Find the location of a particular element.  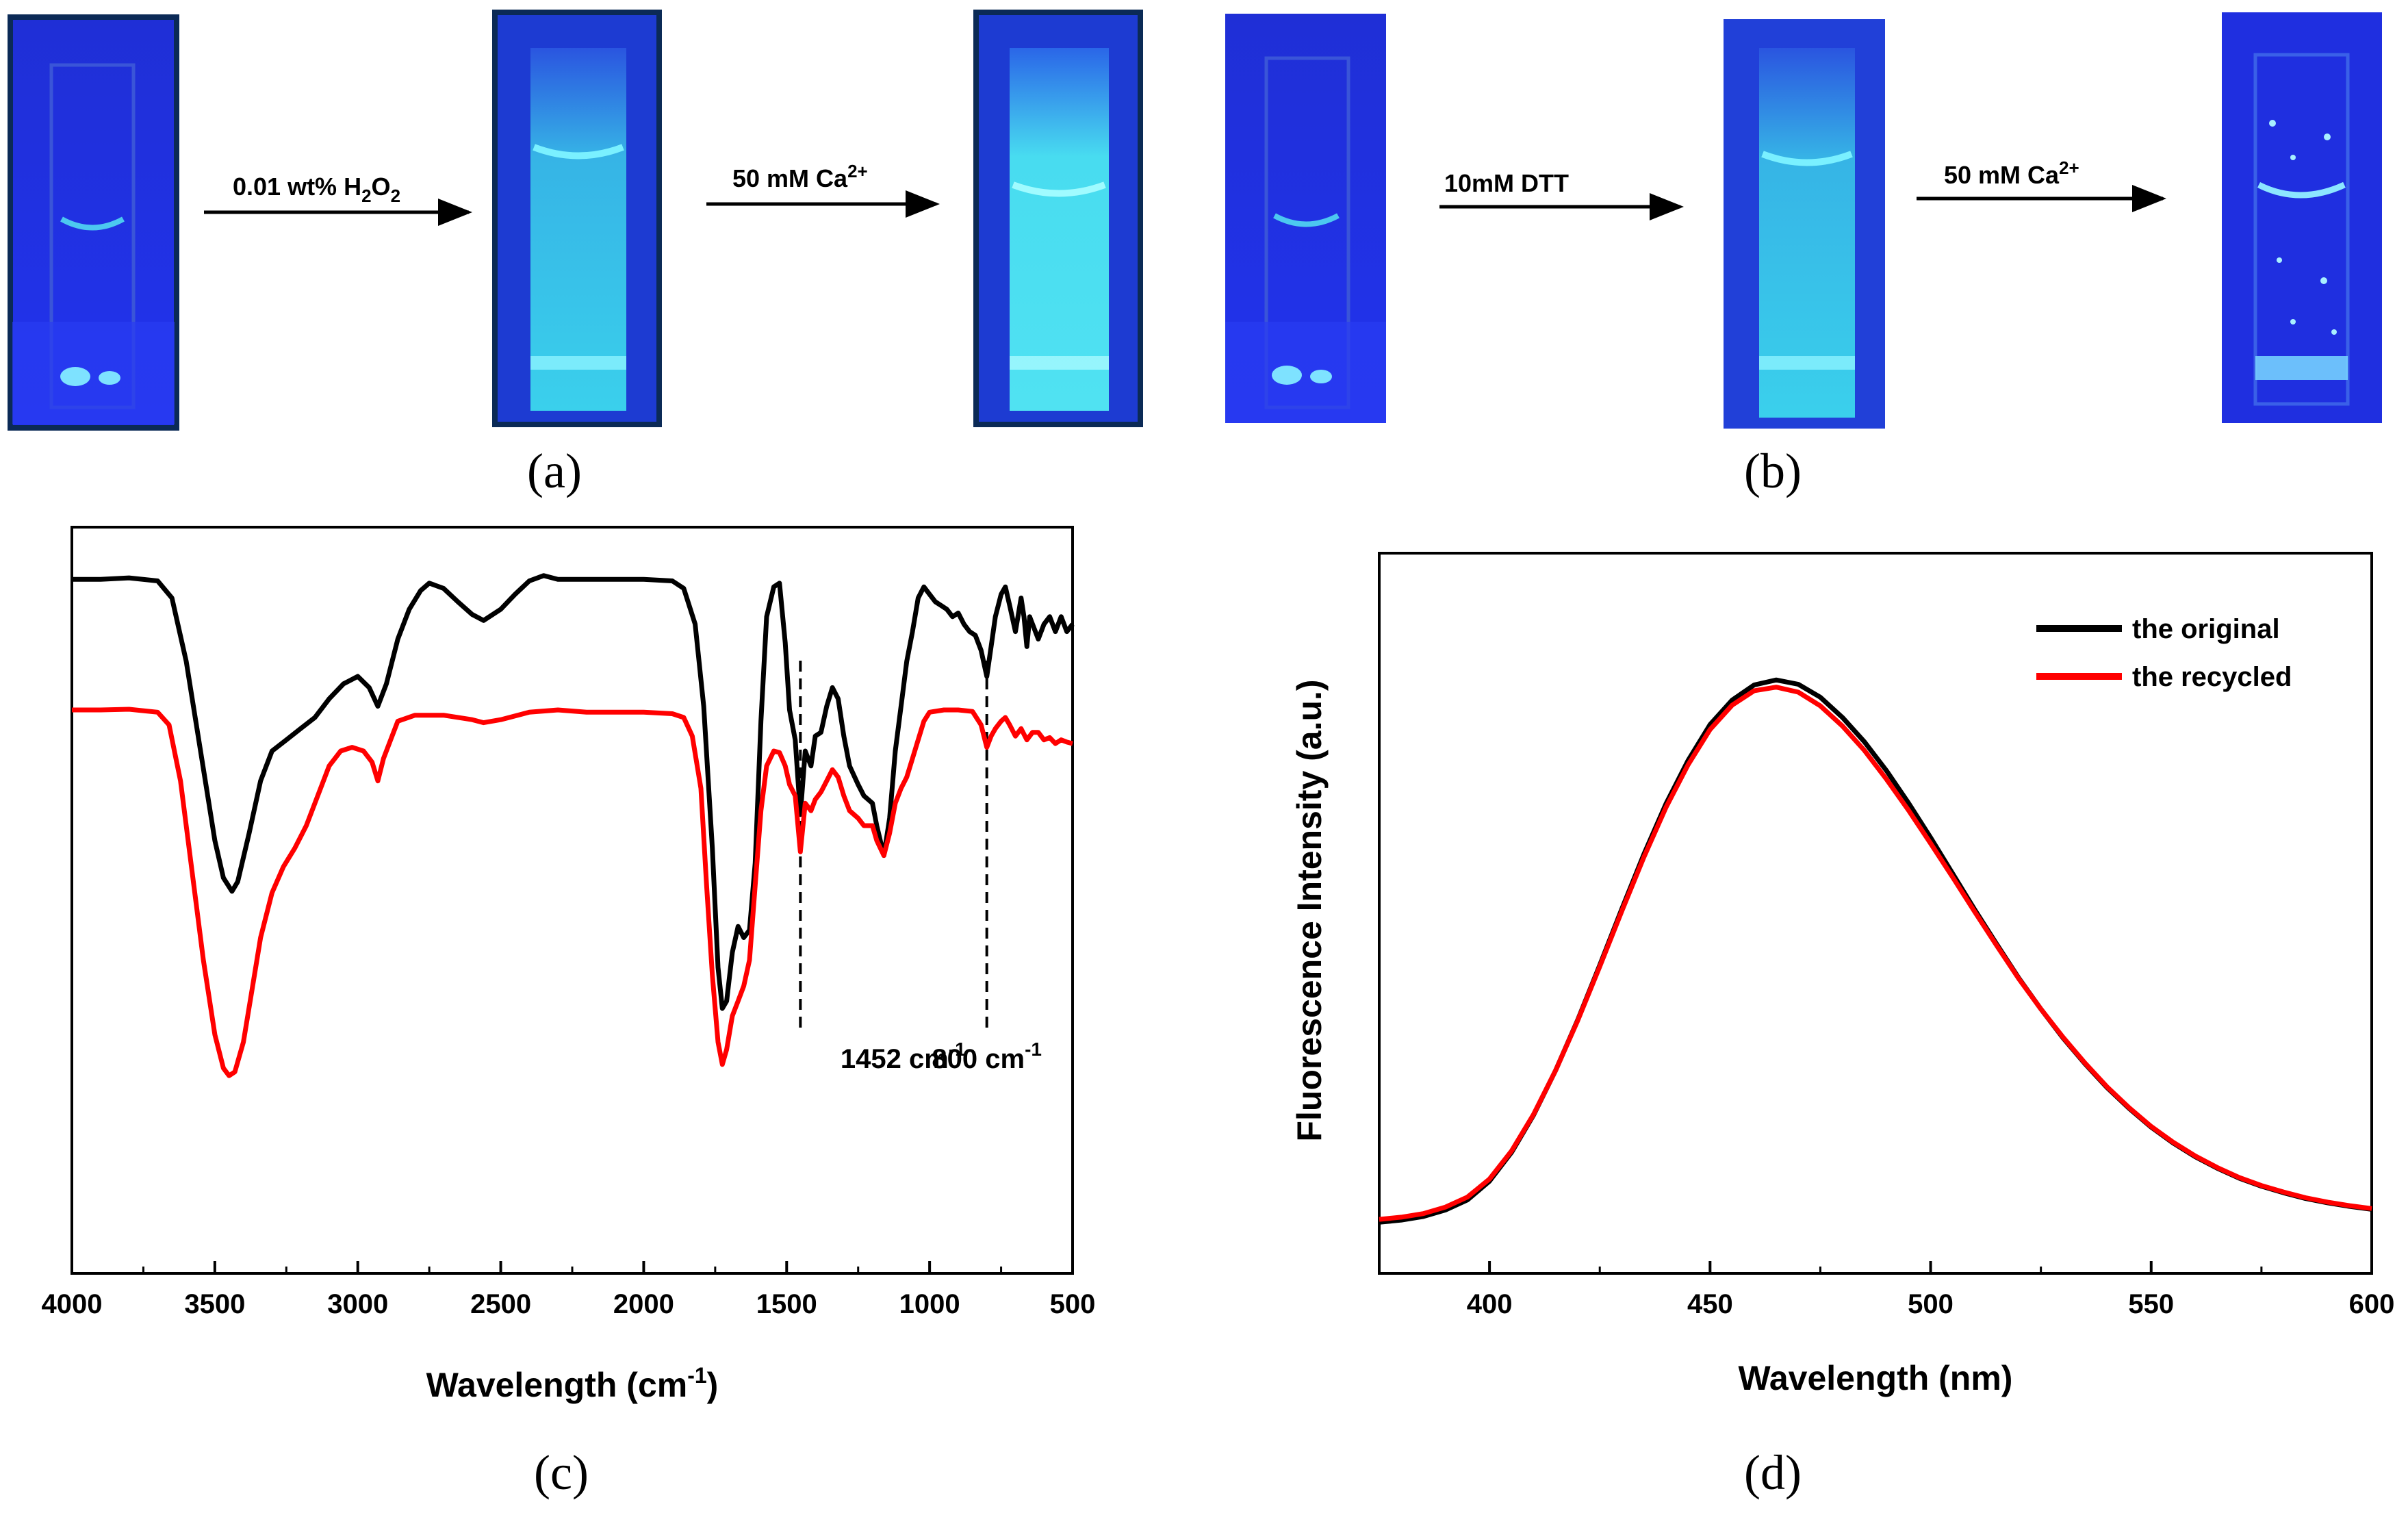

x-tick-label: 2500 is located at coordinates (501, 1304).